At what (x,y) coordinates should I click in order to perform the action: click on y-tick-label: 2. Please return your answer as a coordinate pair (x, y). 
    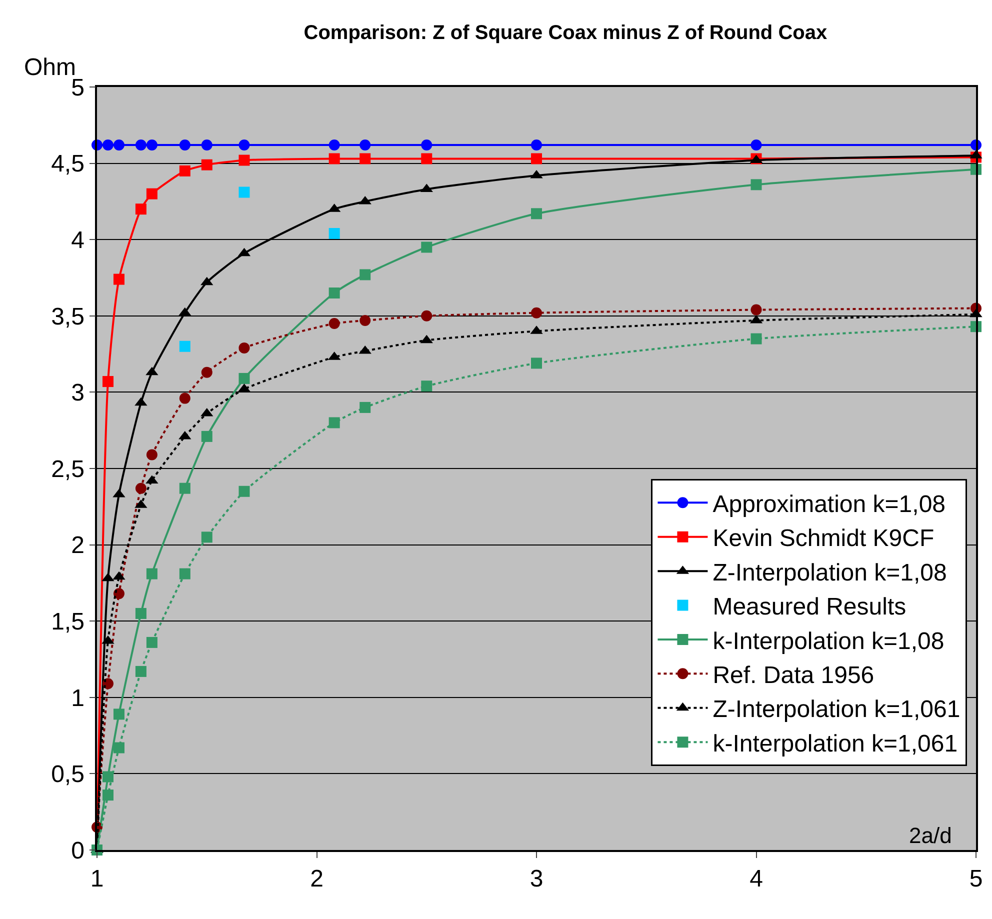
    Looking at the image, I should click on (77, 546).